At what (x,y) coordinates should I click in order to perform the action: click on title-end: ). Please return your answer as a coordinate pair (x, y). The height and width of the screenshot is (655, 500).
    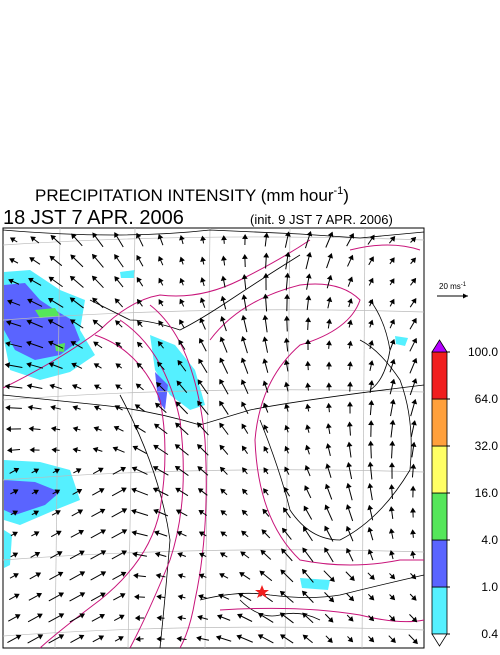
    Looking at the image, I should click on (346, 195).